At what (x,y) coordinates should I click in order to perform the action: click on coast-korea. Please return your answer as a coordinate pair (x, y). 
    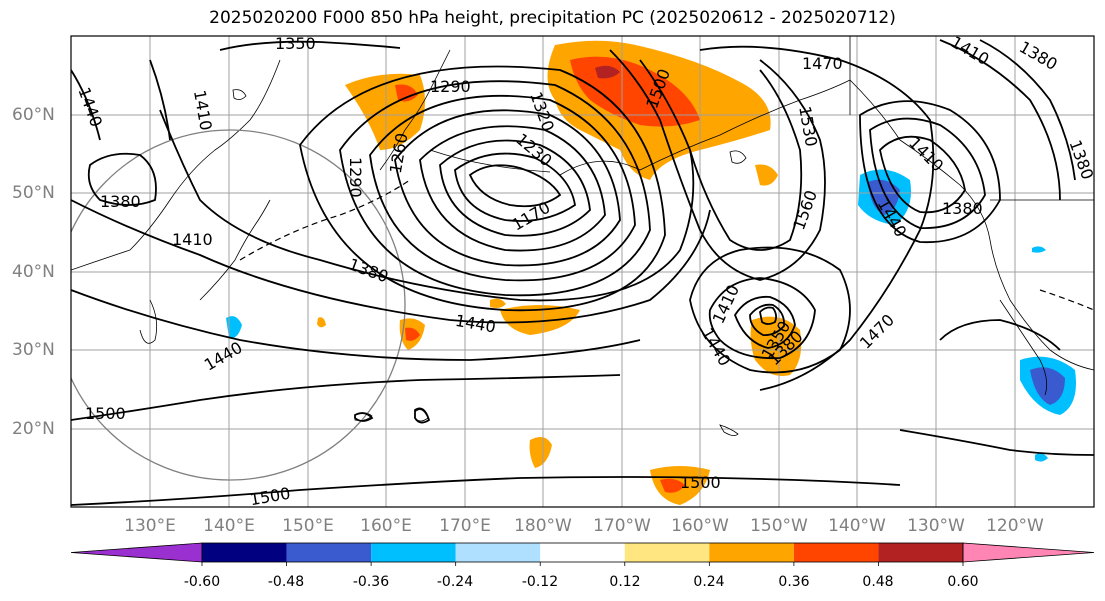
    Looking at the image, I should click on (148, 321).